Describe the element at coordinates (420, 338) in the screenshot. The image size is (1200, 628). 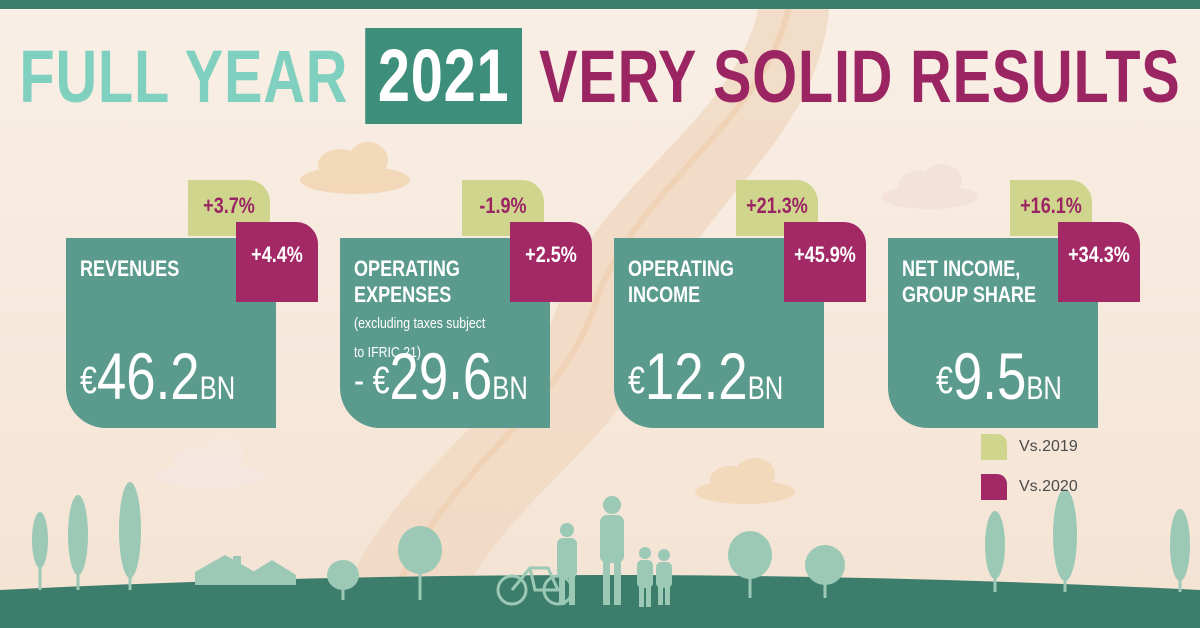
I see `card-label-note: (excluding taxes subject to IFRIC 21)` at that location.